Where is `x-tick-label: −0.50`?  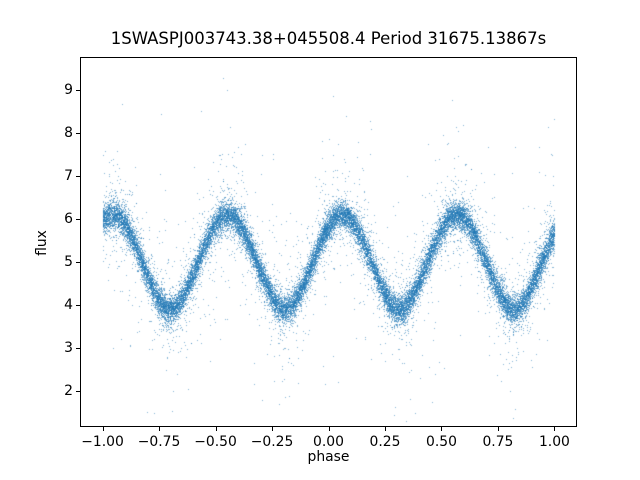
x-tick-label: −0.50 is located at coordinates (215, 442).